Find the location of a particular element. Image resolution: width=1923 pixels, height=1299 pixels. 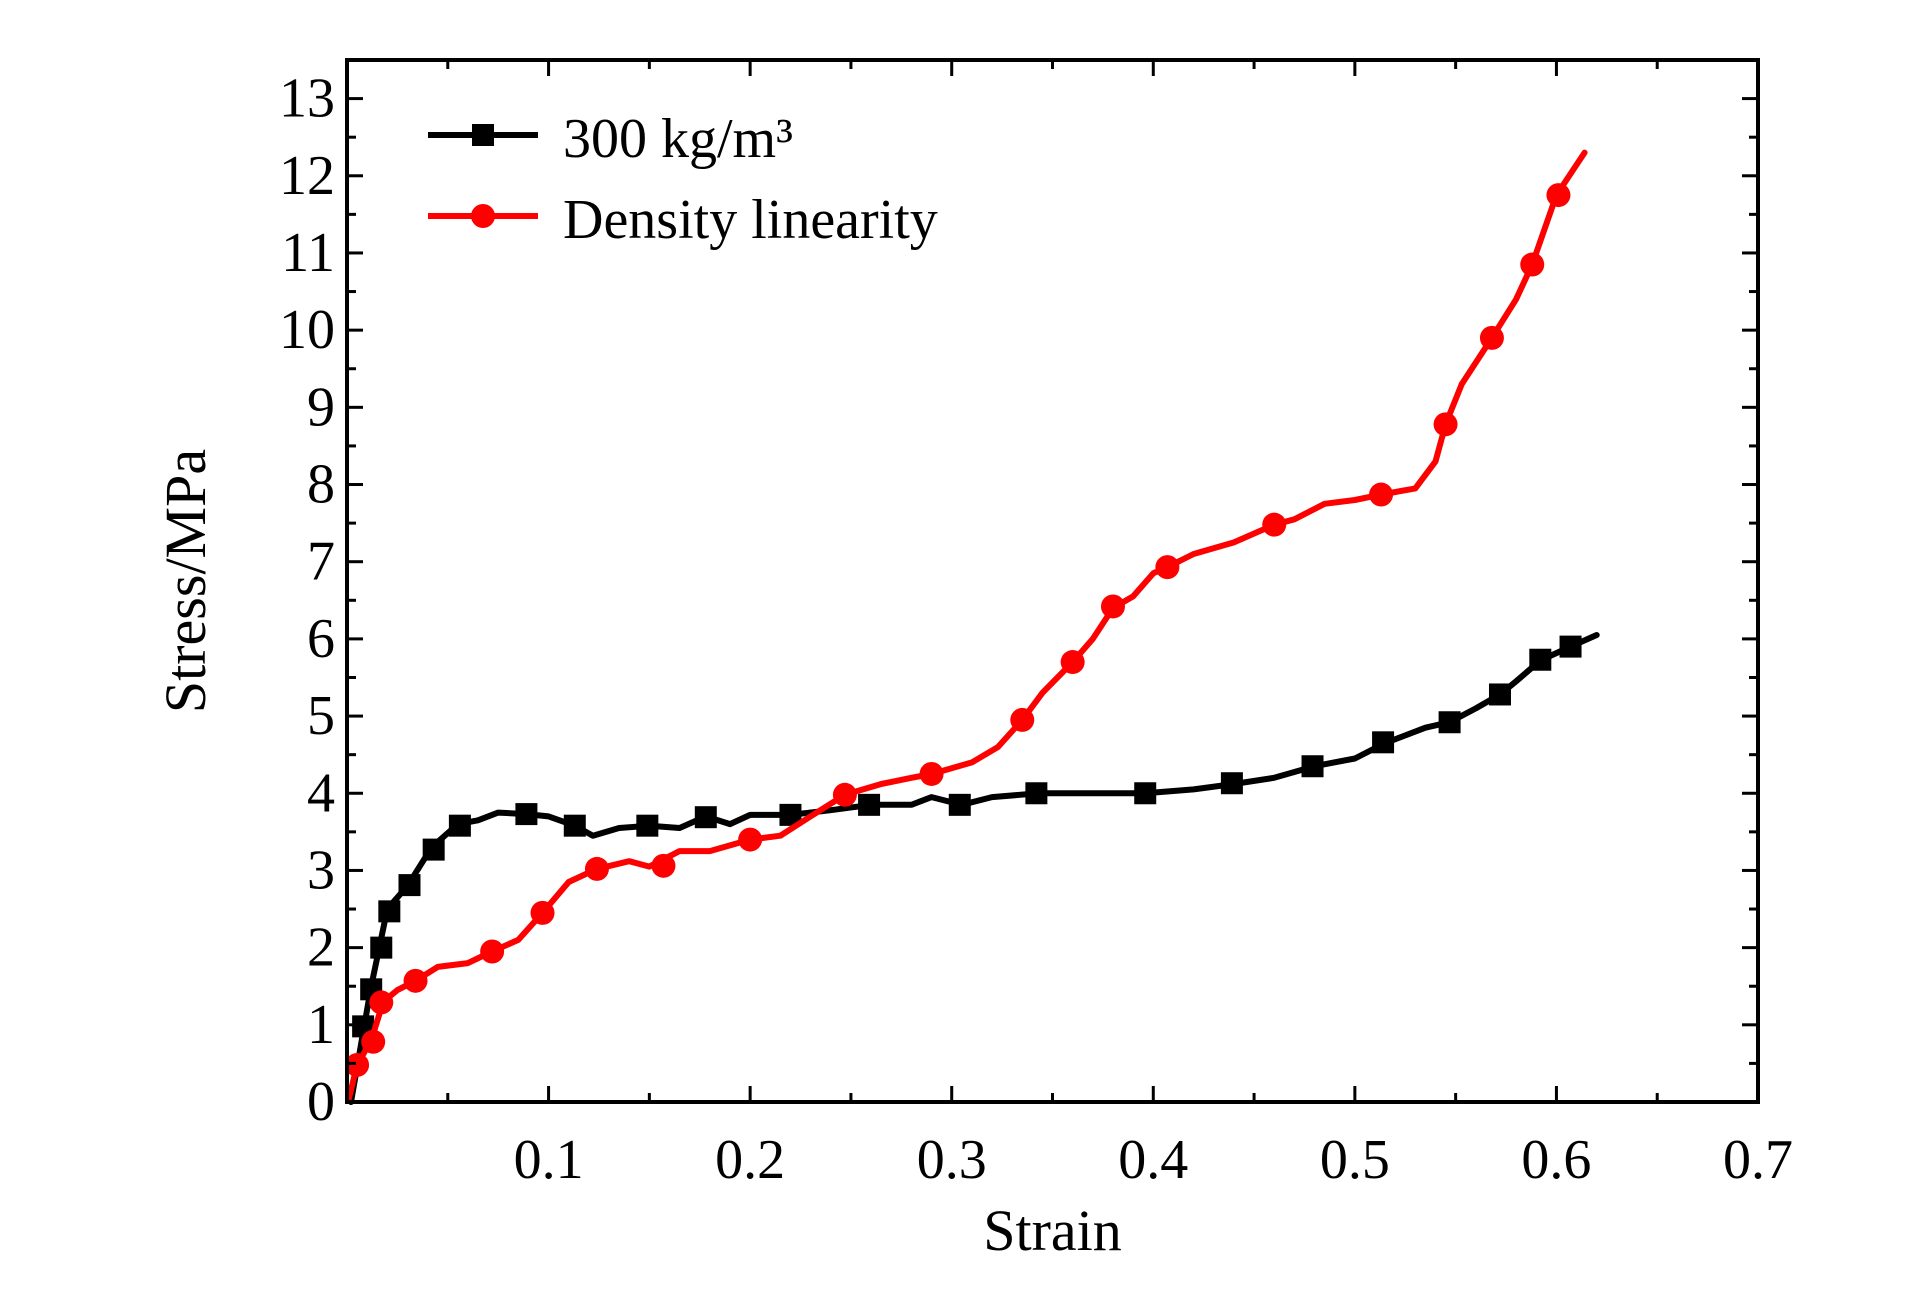

x-tick-label: 0.1 is located at coordinates (549, 1160).